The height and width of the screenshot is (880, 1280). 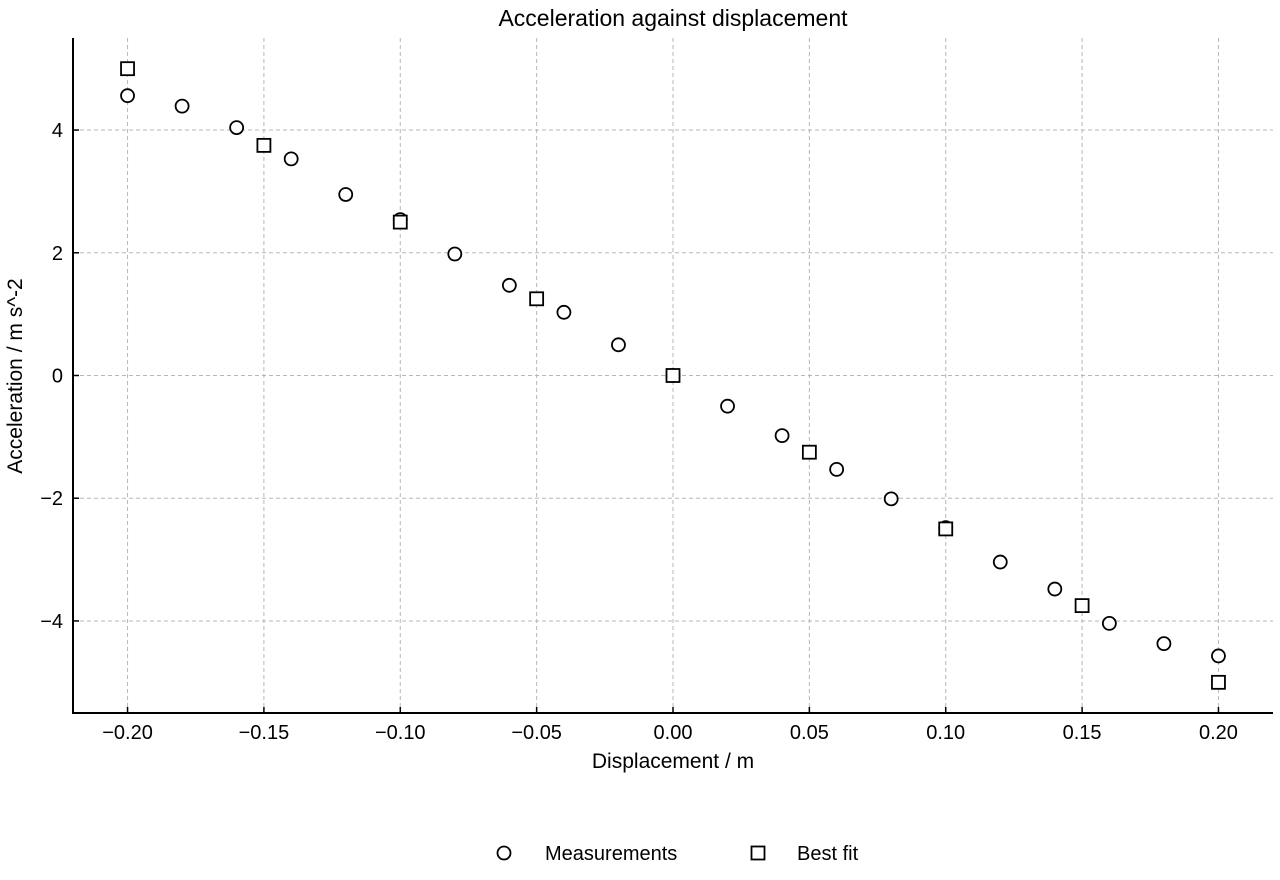 What do you see at coordinates (945, 733) in the screenshot?
I see `x-tick-label-6: 0.10` at bounding box center [945, 733].